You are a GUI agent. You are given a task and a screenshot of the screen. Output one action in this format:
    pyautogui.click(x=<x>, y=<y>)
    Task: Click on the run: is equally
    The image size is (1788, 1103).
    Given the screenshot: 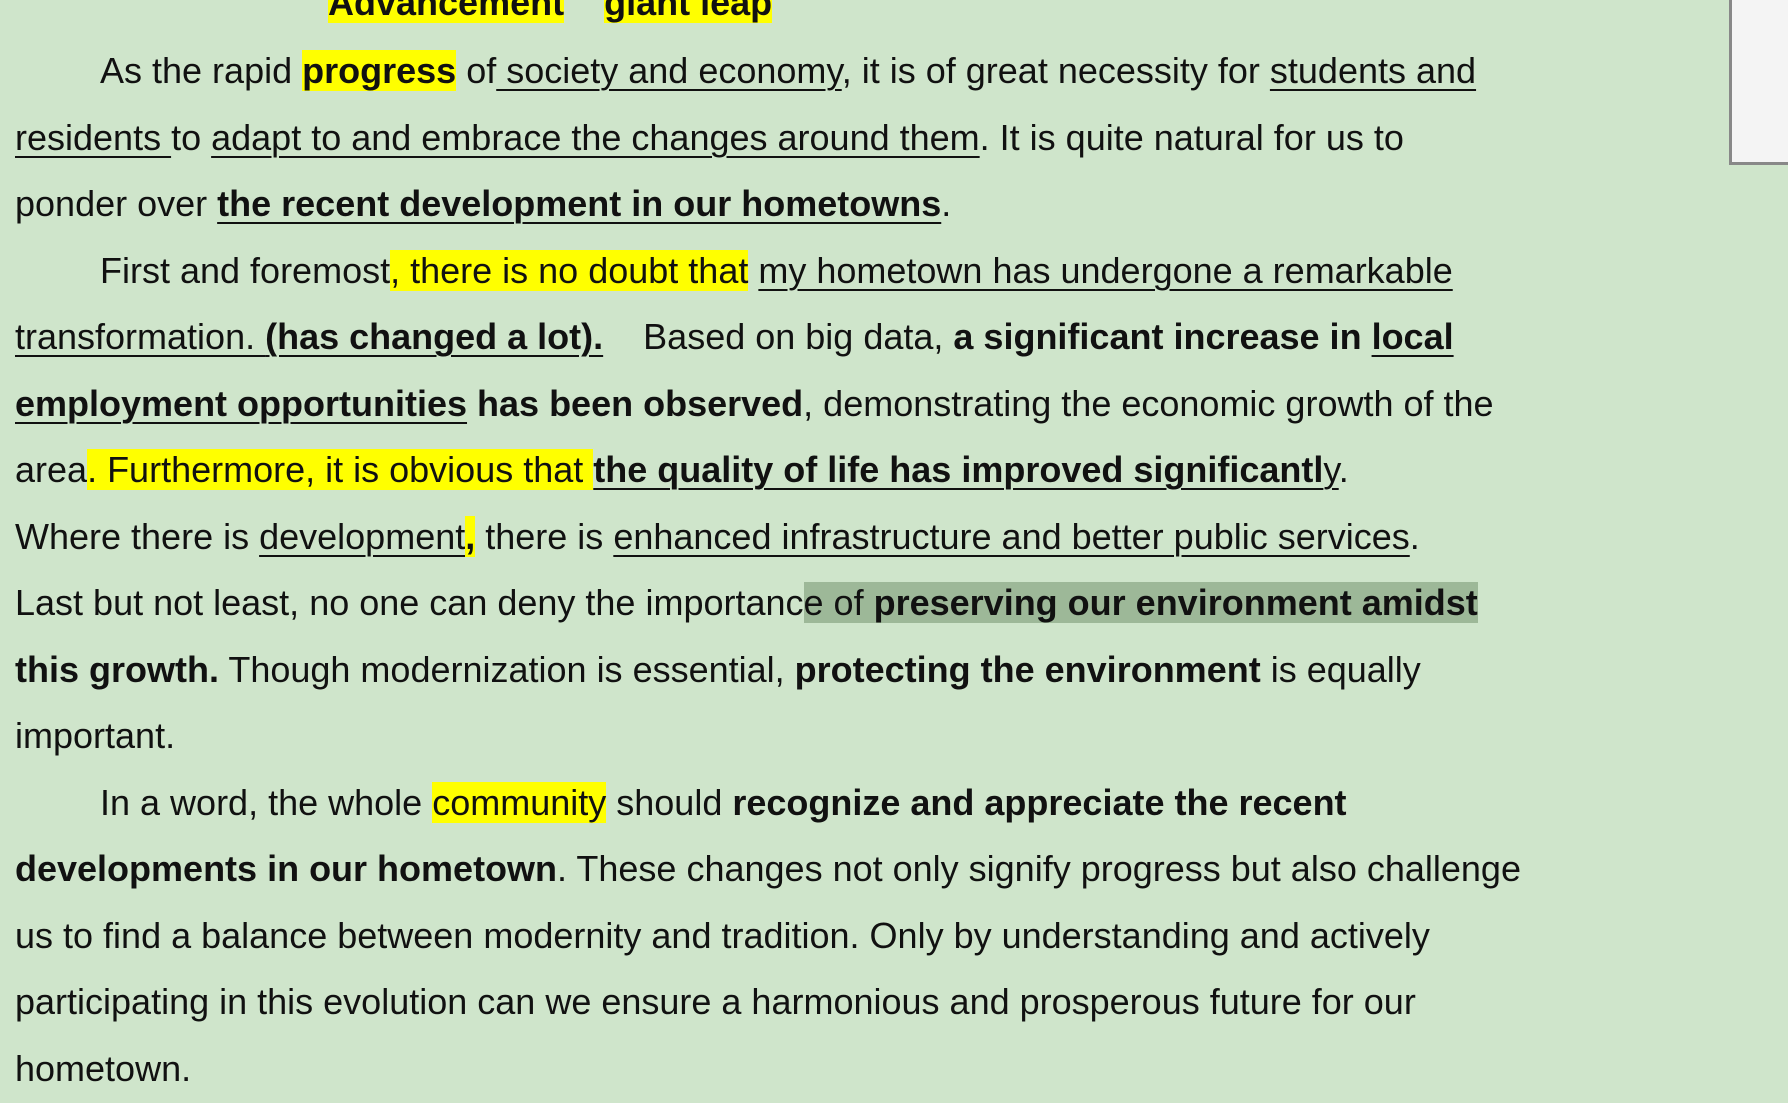 What is the action you would take?
    pyautogui.click(x=1340, y=669)
    